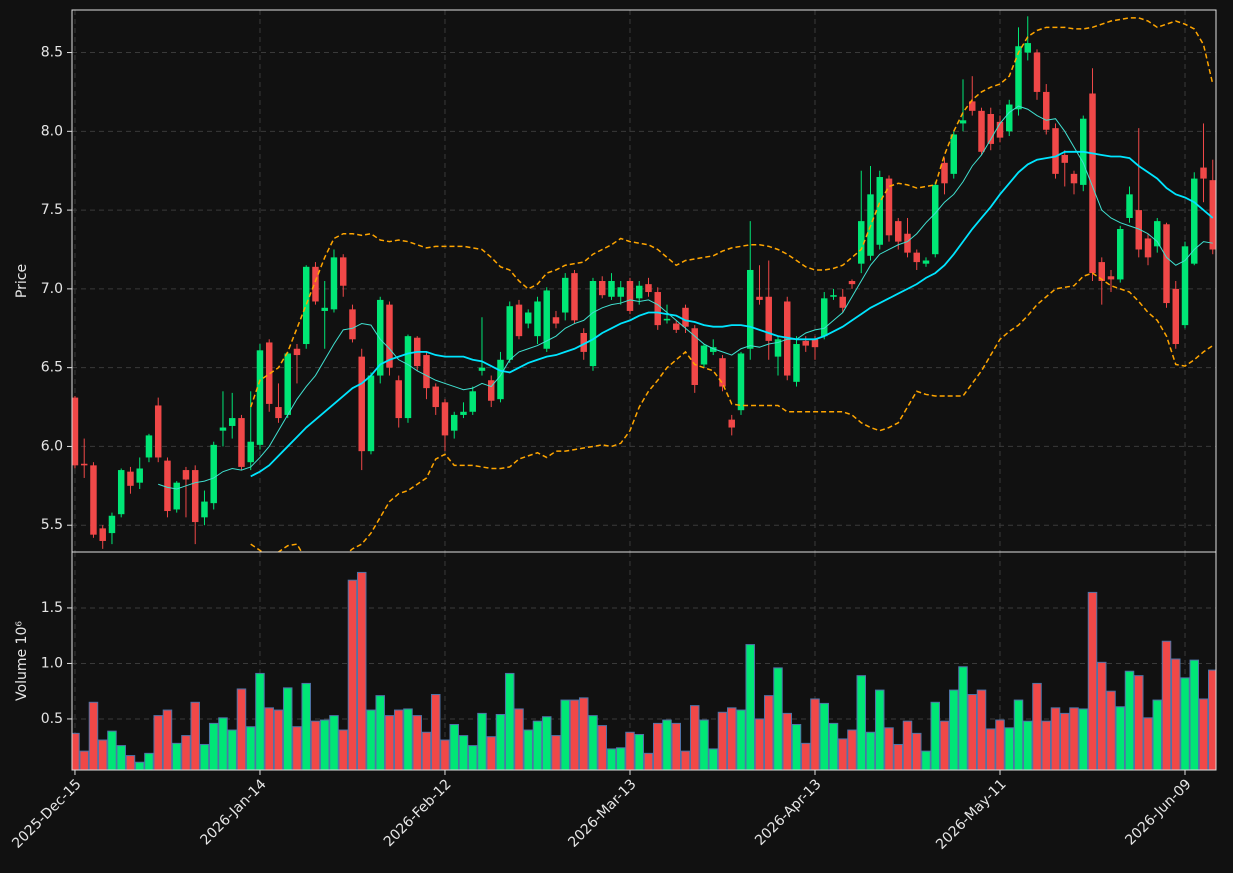 This screenshot has height=873, width=1233. What do you see at coordinates (52, 719) in the screenshot?
I see `y-tick-label: 0.5` at bounding box center [52, 719].